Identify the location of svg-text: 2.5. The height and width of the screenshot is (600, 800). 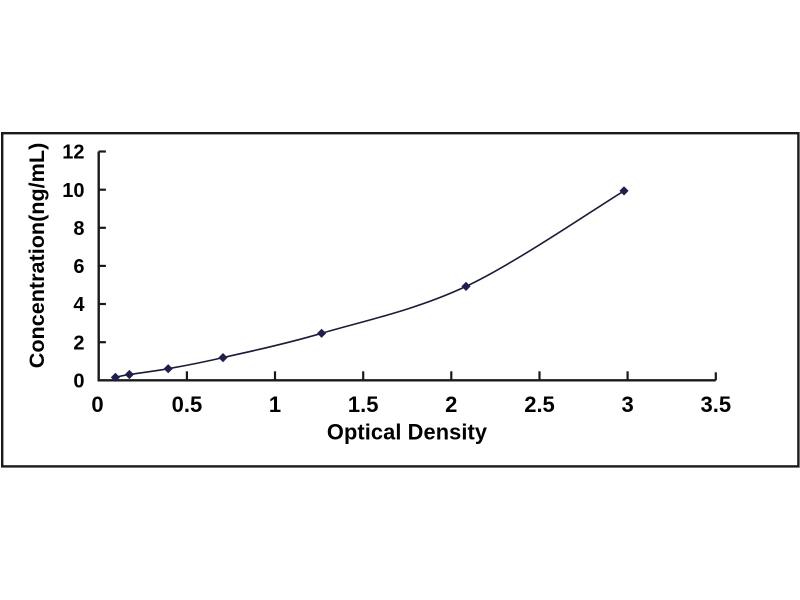
(539, 404).